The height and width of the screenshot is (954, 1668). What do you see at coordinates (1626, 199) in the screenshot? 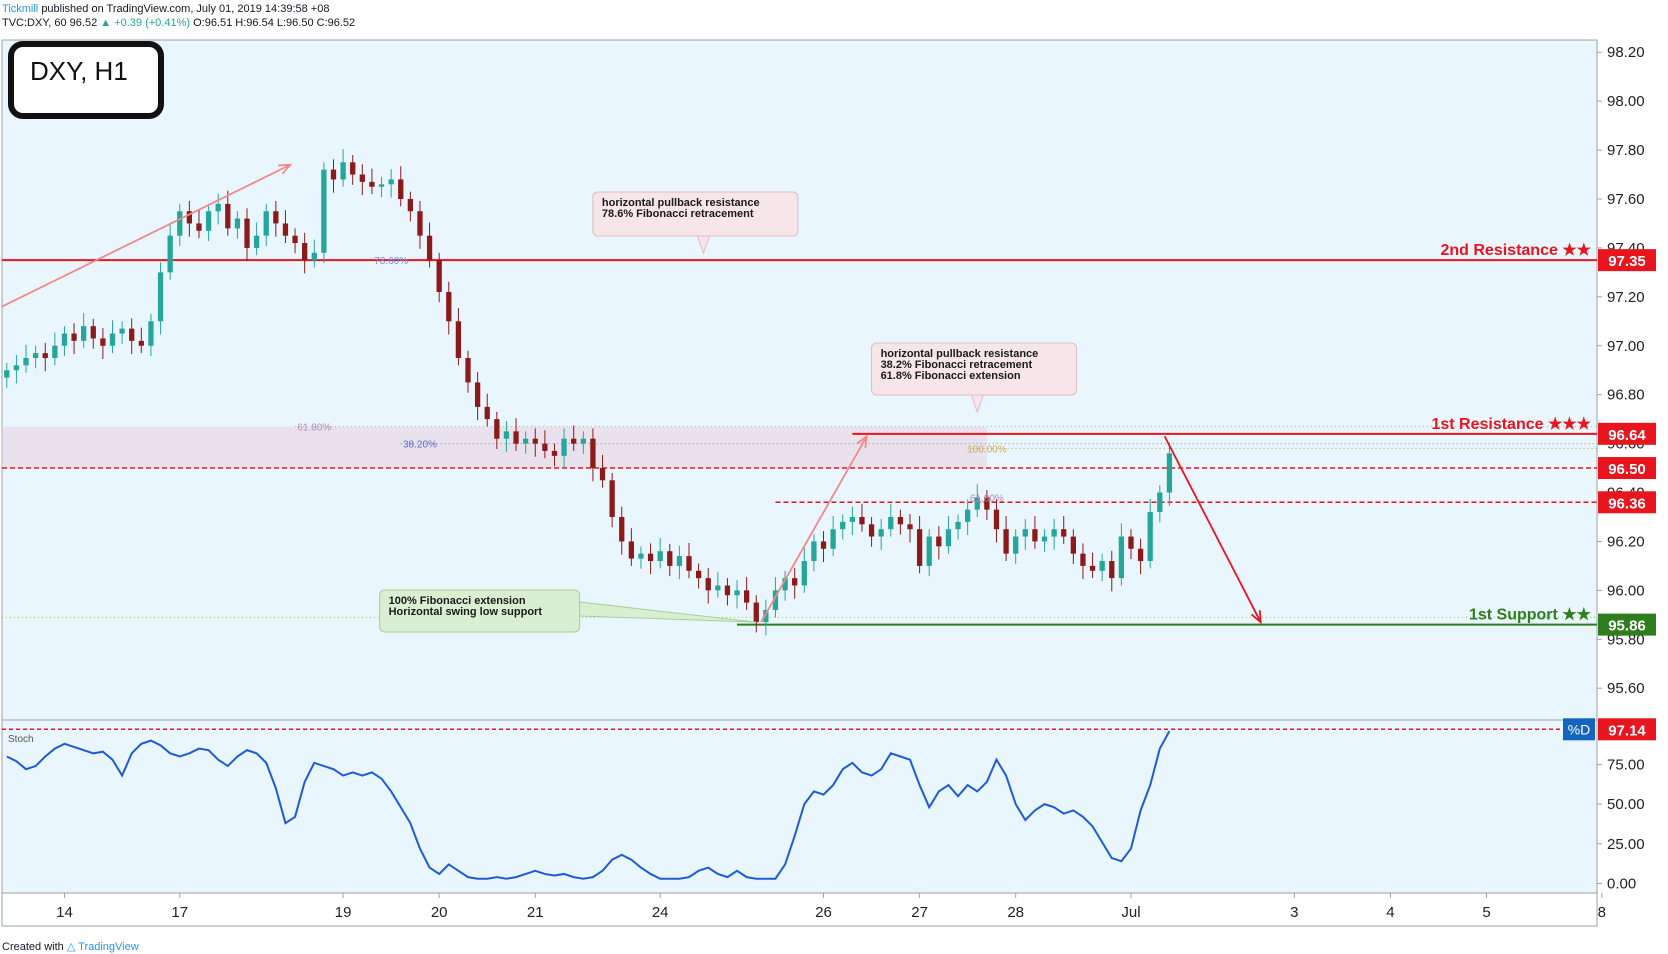
I see `price-tick-label: 97.60` at bounding box center [1626, 199].